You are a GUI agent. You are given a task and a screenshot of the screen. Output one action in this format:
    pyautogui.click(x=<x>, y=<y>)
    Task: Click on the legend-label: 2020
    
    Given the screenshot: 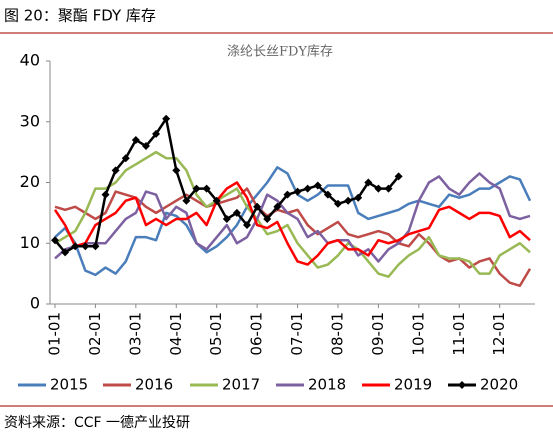 What is the action you would take?
    pyautogui.click(x=499, y=385)
    